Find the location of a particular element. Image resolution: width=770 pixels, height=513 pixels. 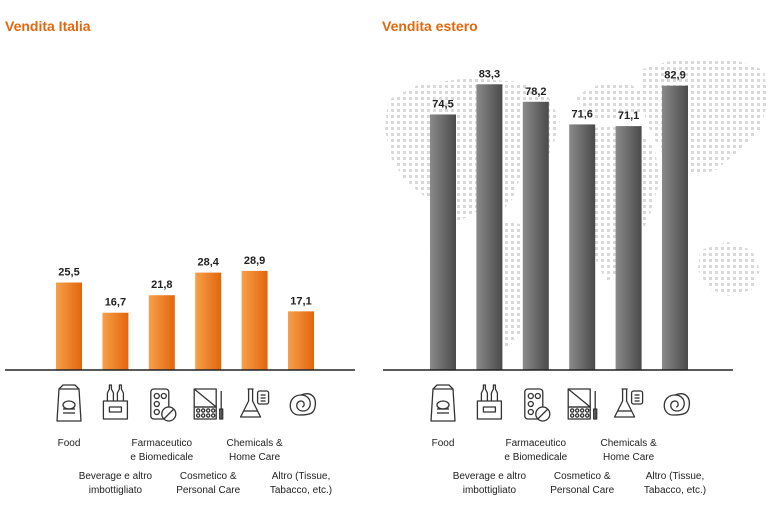

category-label-estero-4: Cosmetico & Personal Care is located at coordinates (582, 483).